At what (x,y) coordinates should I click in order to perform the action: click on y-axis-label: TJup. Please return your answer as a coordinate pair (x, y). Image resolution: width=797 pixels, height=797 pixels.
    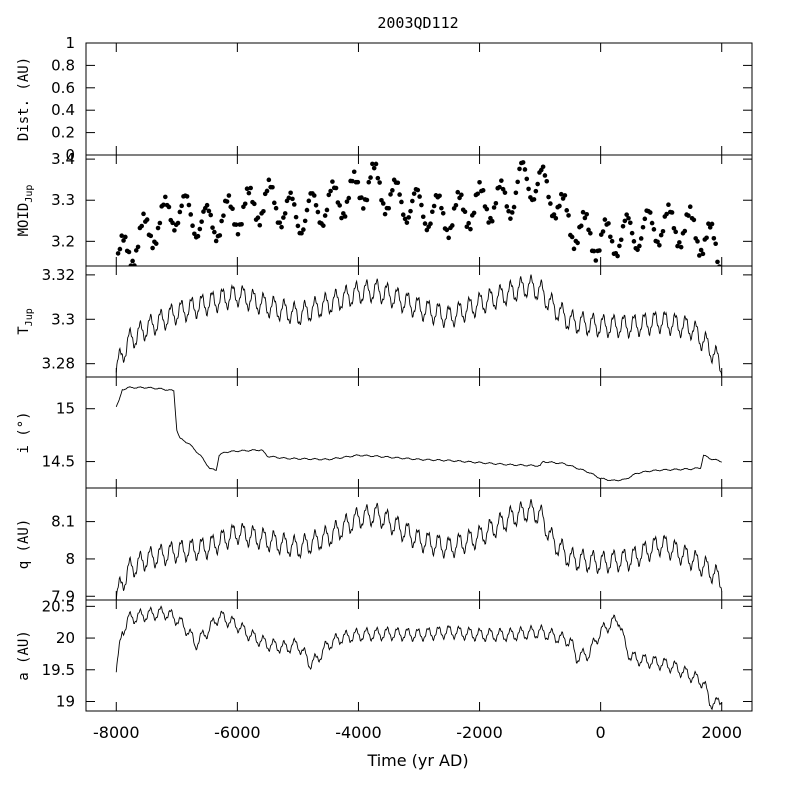
    Looking at the image, I should click on (25, 321).